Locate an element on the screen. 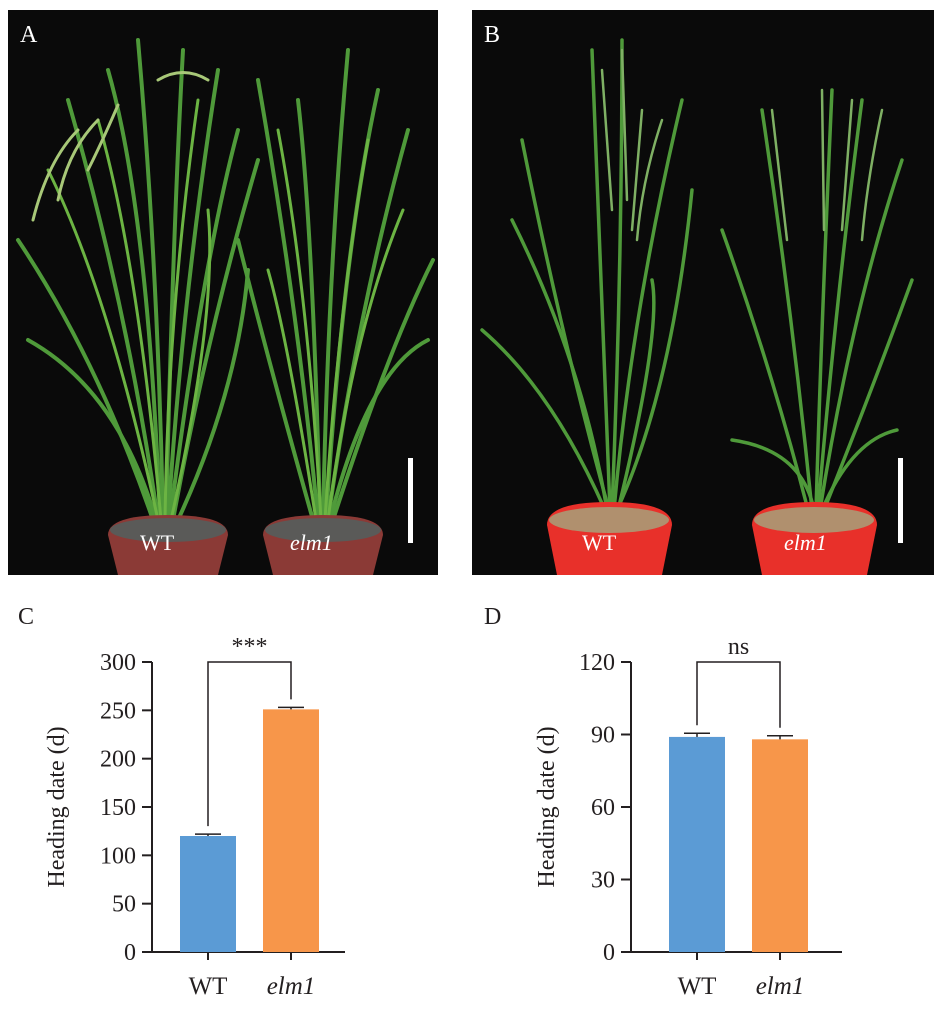 The height and width of the screenshot is (1014, 940). y-tick-label: 150 is located at coordinates (118, 808).